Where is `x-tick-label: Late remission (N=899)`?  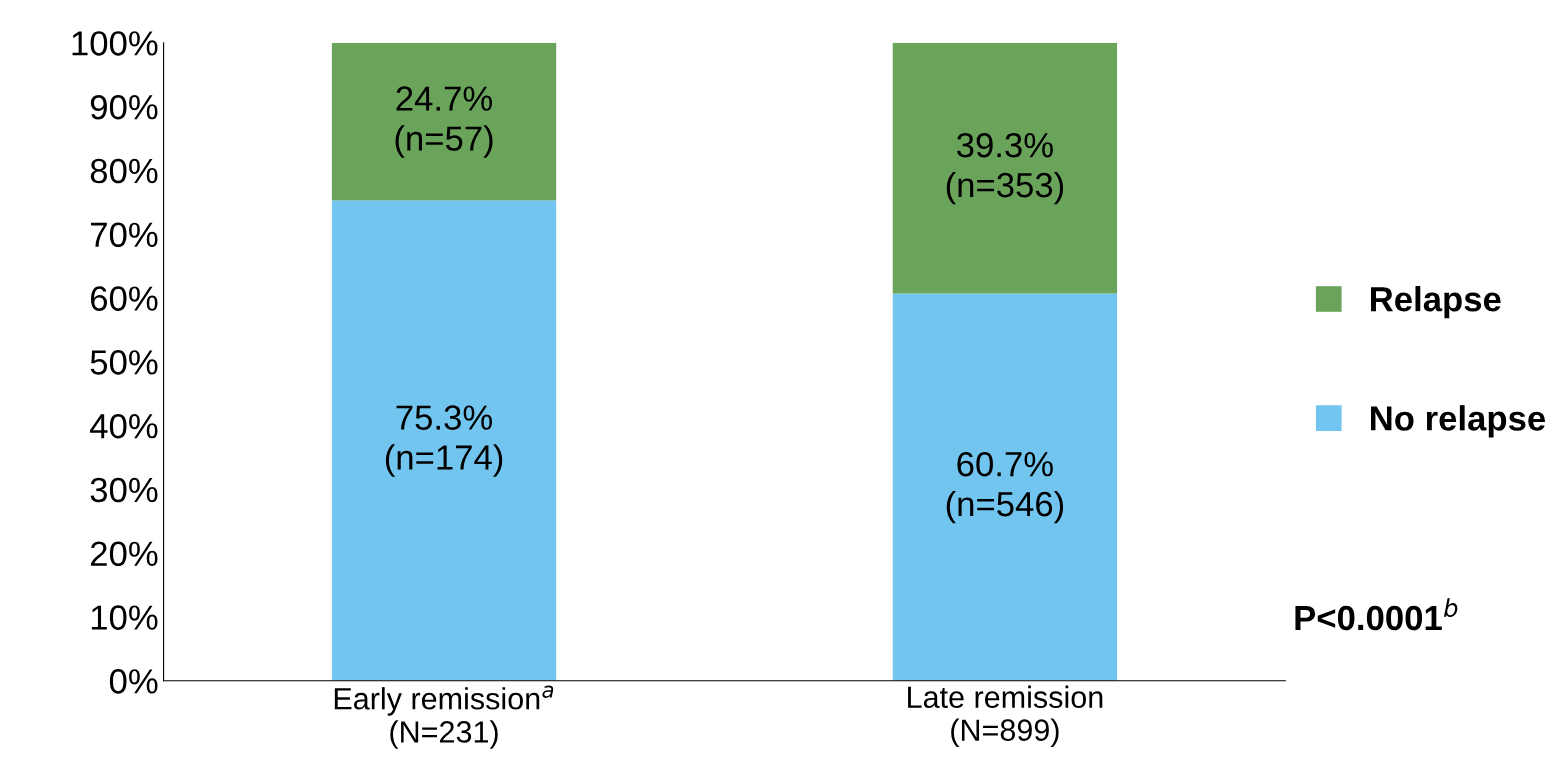 x-tick-label: Late remission (N=899) is located at coordinates (1005, 716).